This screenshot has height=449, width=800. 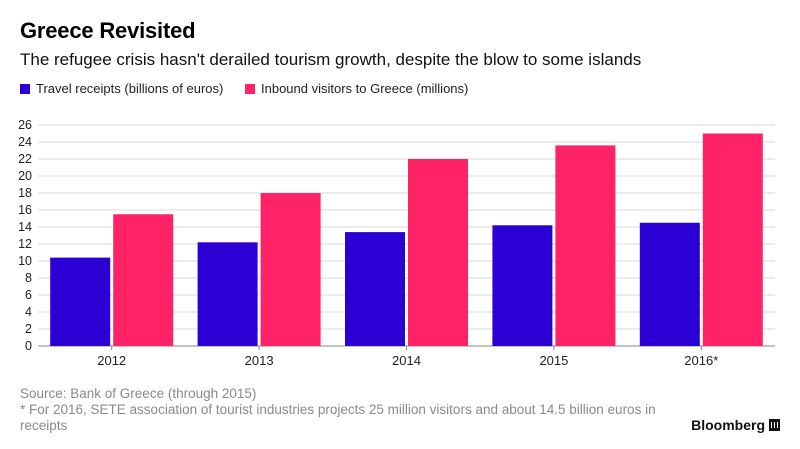 What do you see at coordinates (25, 193) in the screenshot?
I see `y-tick-label: 18` at bounding box center [25, 193].